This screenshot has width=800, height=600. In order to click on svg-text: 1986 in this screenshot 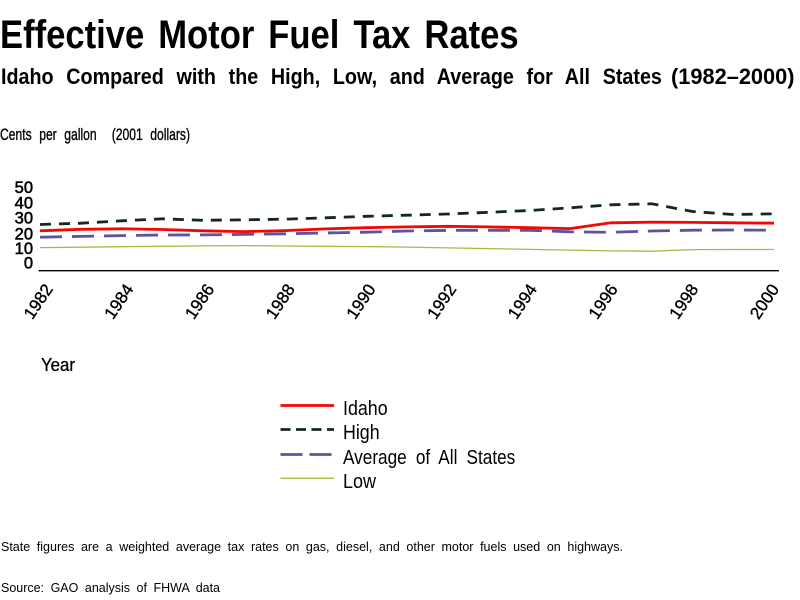, I will do `click(199, 302)`.